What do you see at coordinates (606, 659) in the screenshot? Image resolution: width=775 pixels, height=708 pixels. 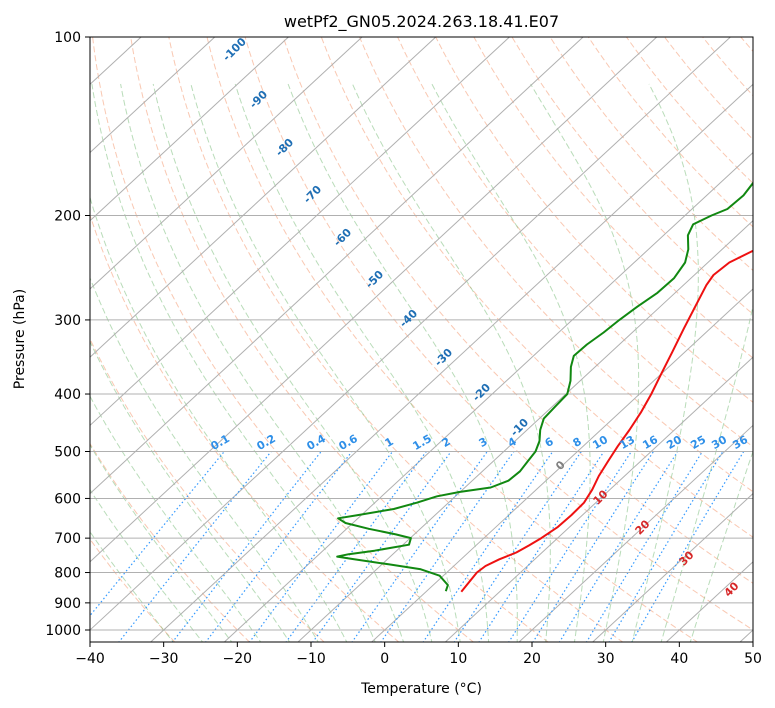 I see `x-tick-label: 30` at bounding box center [606, 659].